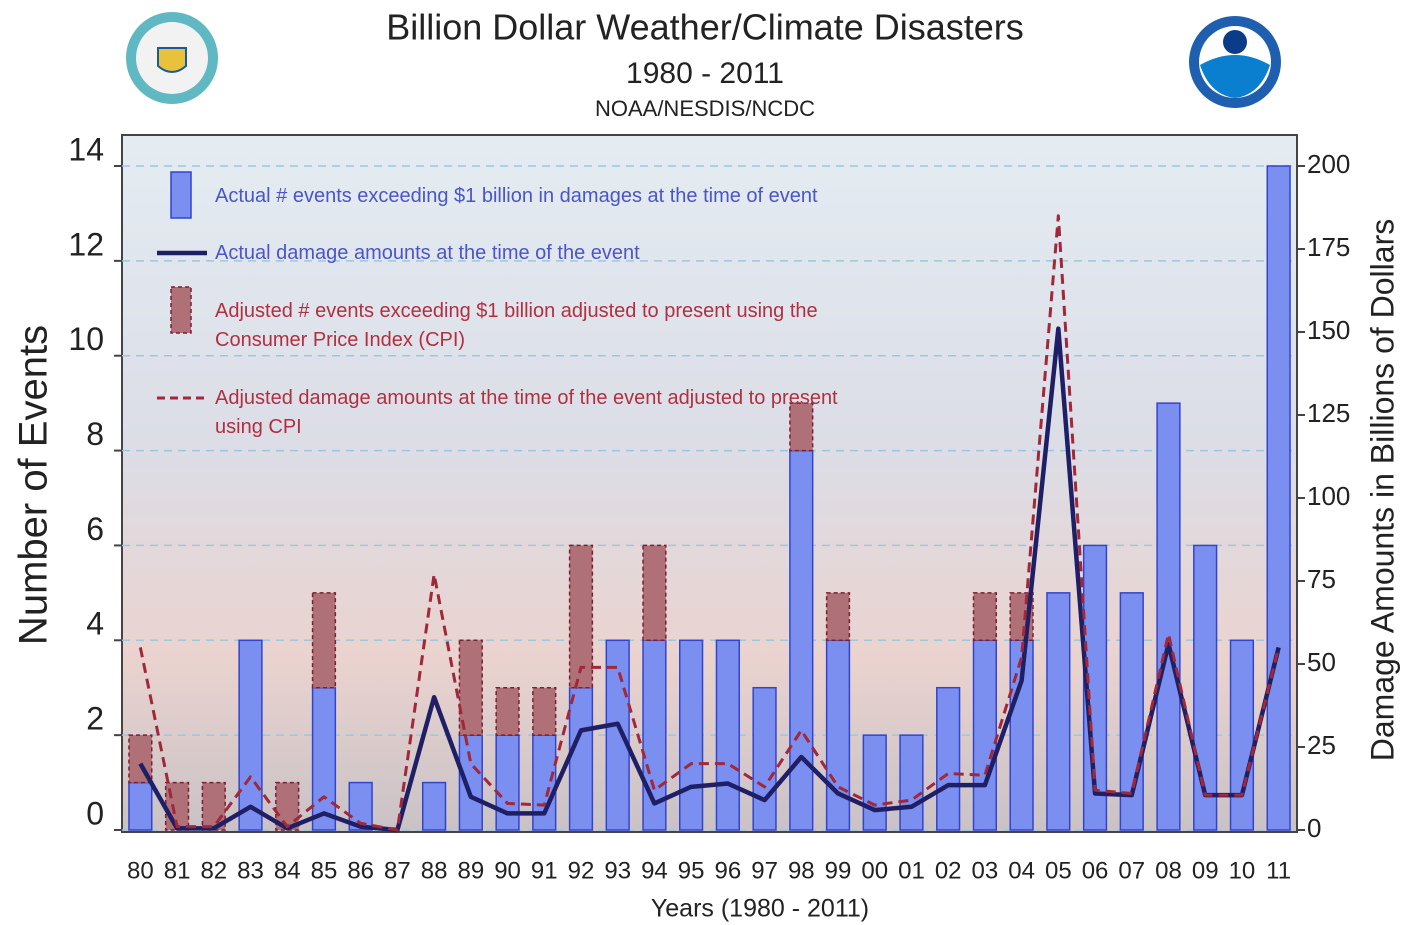 The image size is (1412, 925). Describe the element at coordinates (34, 485) in the screenshot. I see `y-axis-label: Number of Events` at that location.